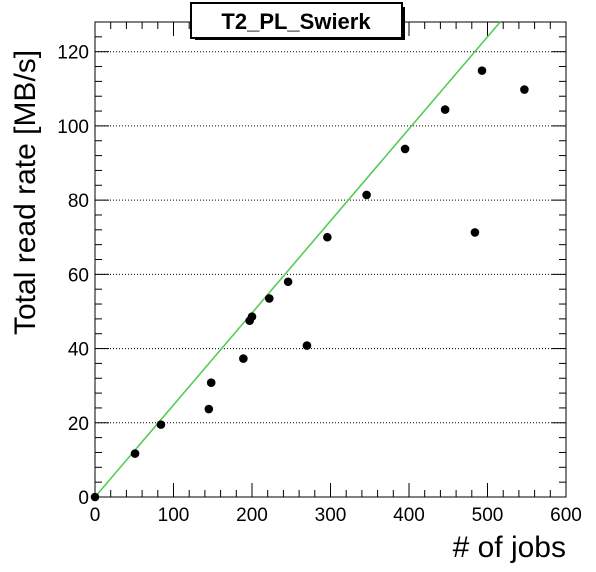 This screenshot has width=596, height=572. Describe the element at coordinates (73, 53) in the screenshot. I see `y-tick-label: 120` at that location.